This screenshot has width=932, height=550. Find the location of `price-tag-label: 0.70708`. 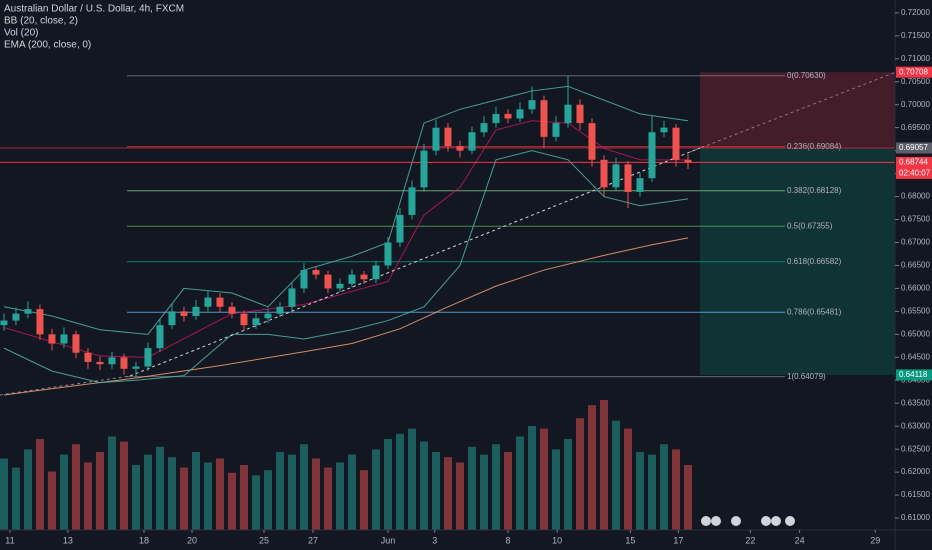

price-tag-label: 0.70708 is located at coordinates (913, 71).